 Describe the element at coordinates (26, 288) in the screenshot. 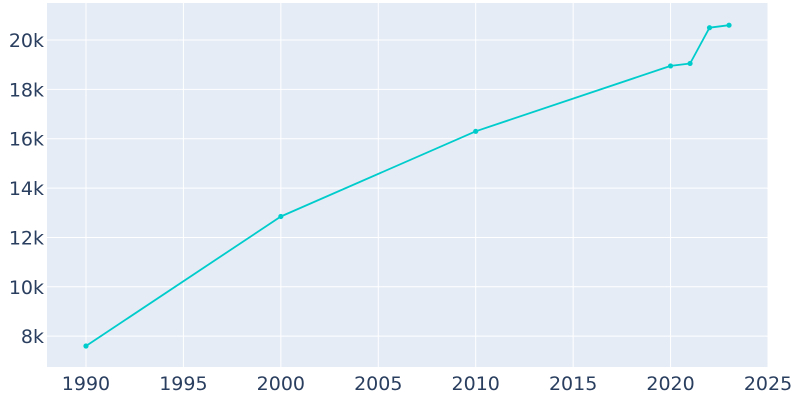

I see `y-tick-label: 10k` at that location.